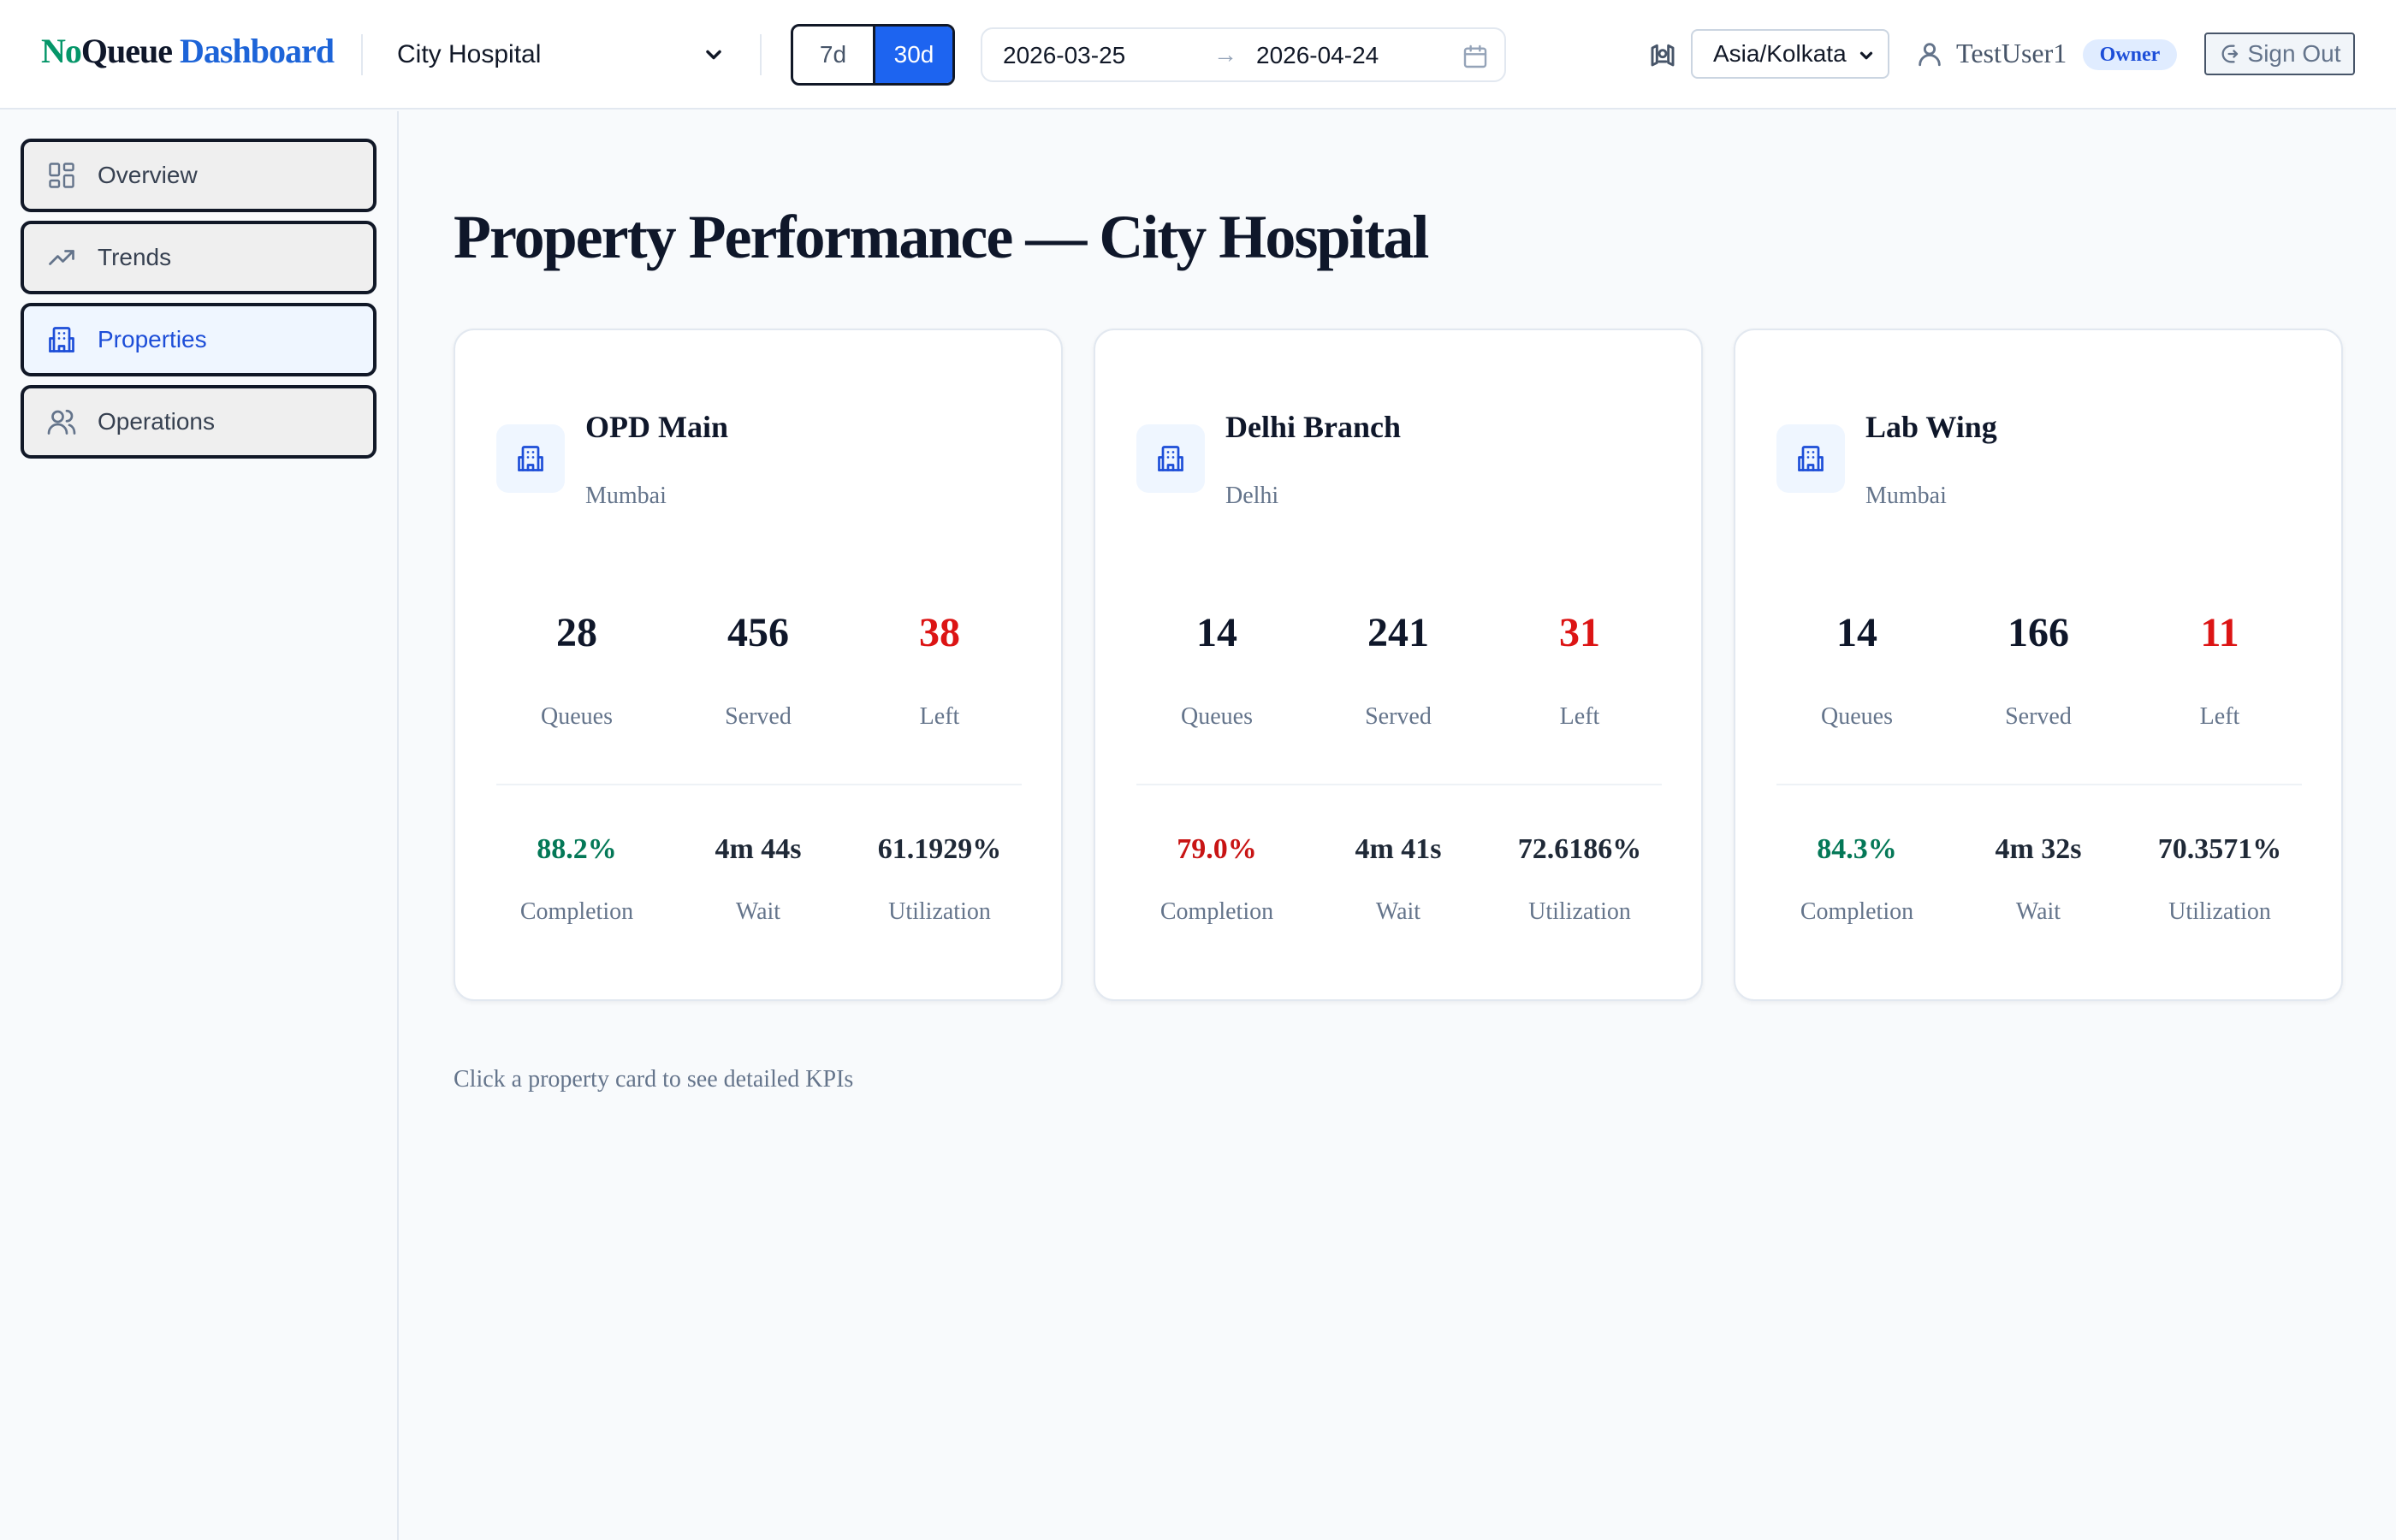  I want to click on map-icon, so click(1663, 55).